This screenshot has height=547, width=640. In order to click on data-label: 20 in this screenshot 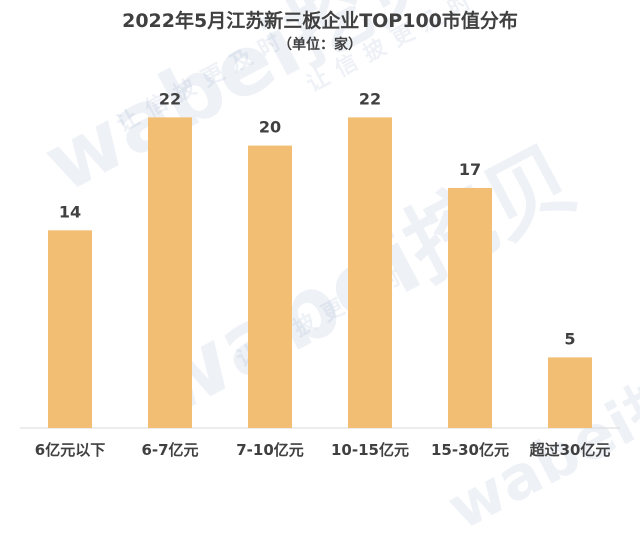, I will do `click(270, 127)`.